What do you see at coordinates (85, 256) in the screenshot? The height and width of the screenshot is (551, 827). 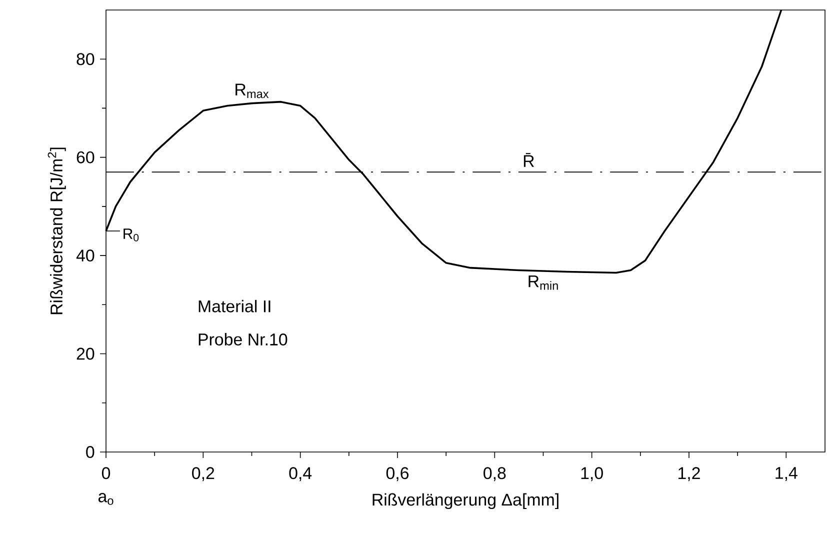 I see `y-tick-label: 40` at bounding box center [85, 256].